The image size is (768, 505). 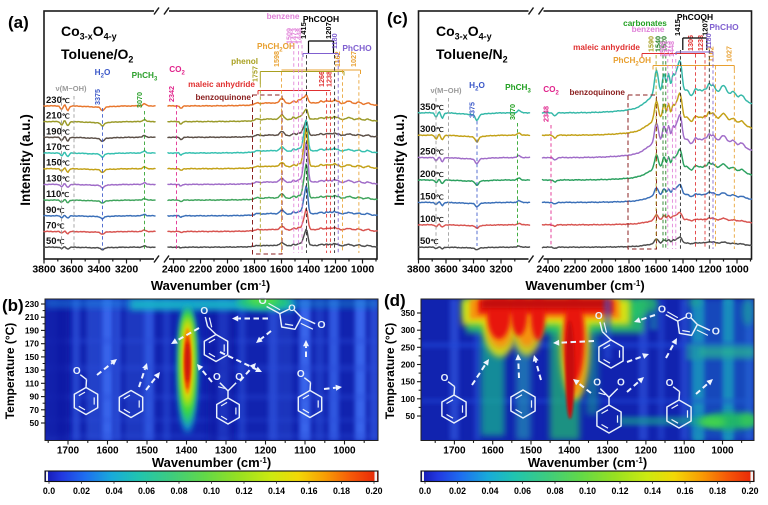 I want to click on svg-text: 1448, so click(x=299, y=36).